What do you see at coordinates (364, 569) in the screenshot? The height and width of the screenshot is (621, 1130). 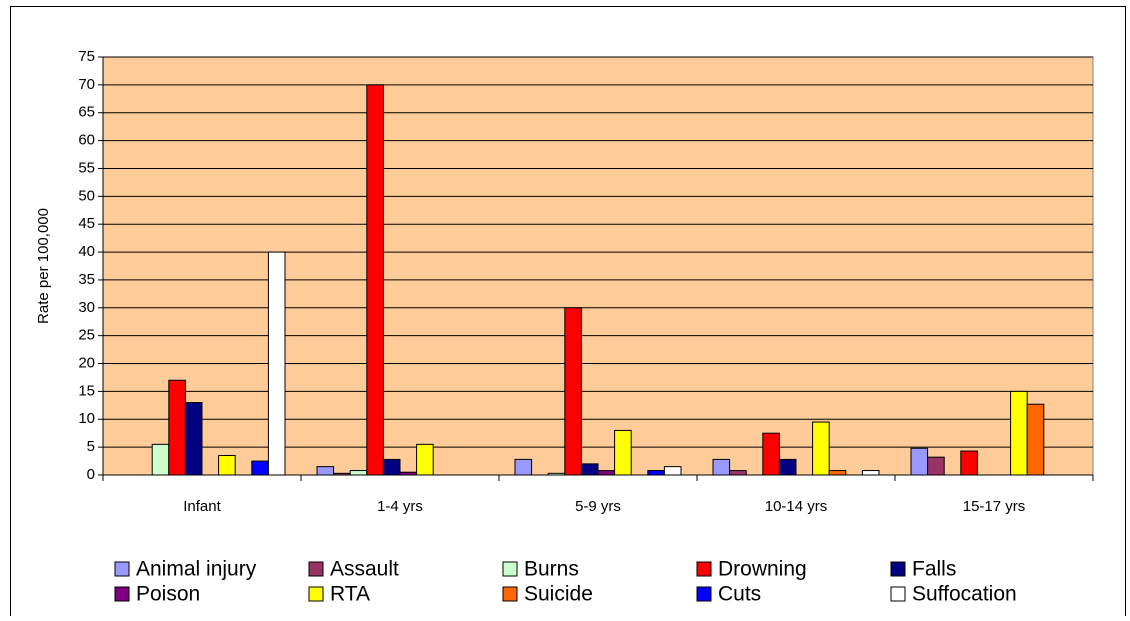 I see `legend-label: Assault` at bounding box center [364, 569].